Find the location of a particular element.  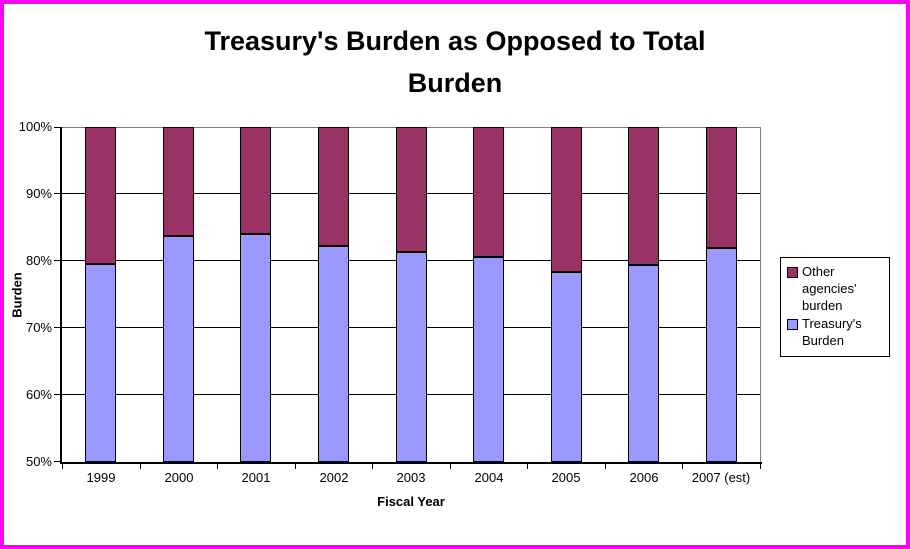

bar-segment-other-agencies-2003 is located at coordinates (411, 189).